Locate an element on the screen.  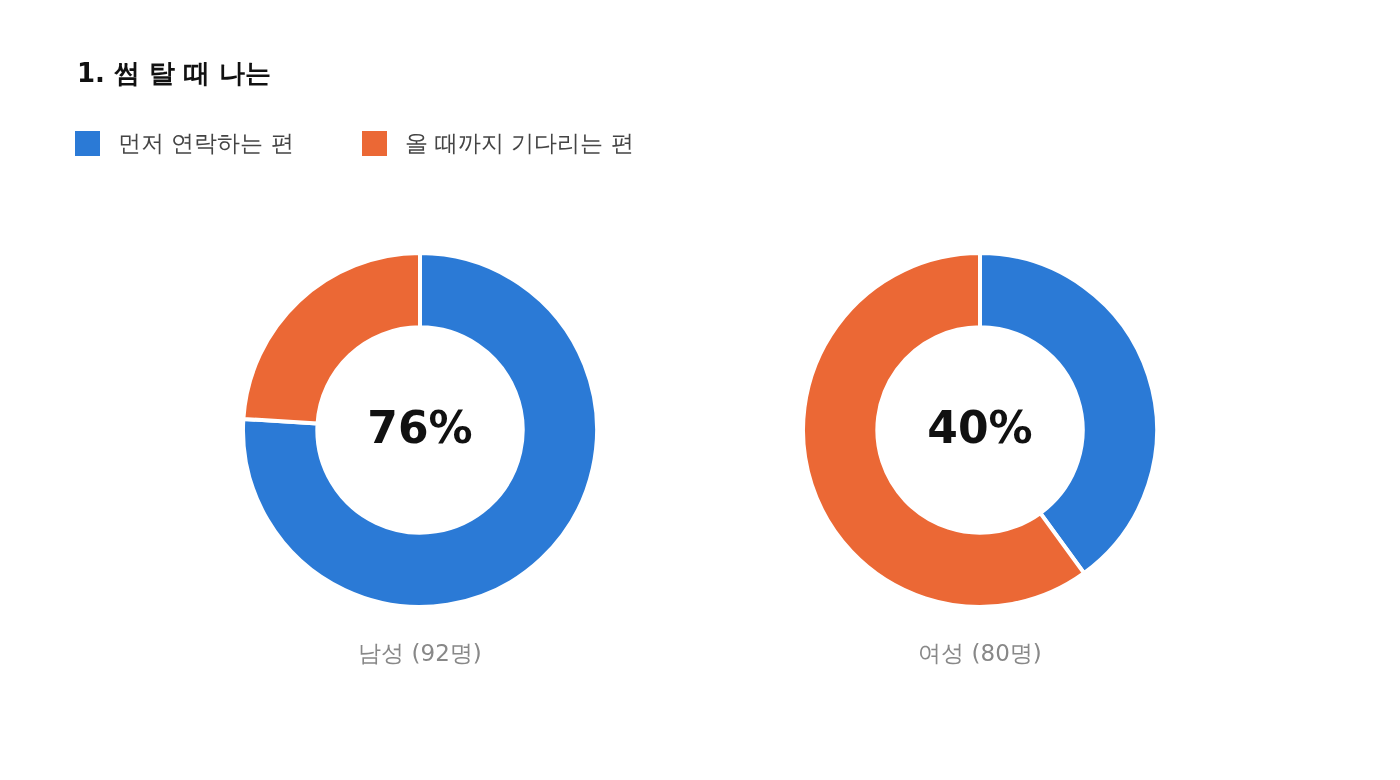
text: 남성 (92명) is located at coordinates (420, 653).